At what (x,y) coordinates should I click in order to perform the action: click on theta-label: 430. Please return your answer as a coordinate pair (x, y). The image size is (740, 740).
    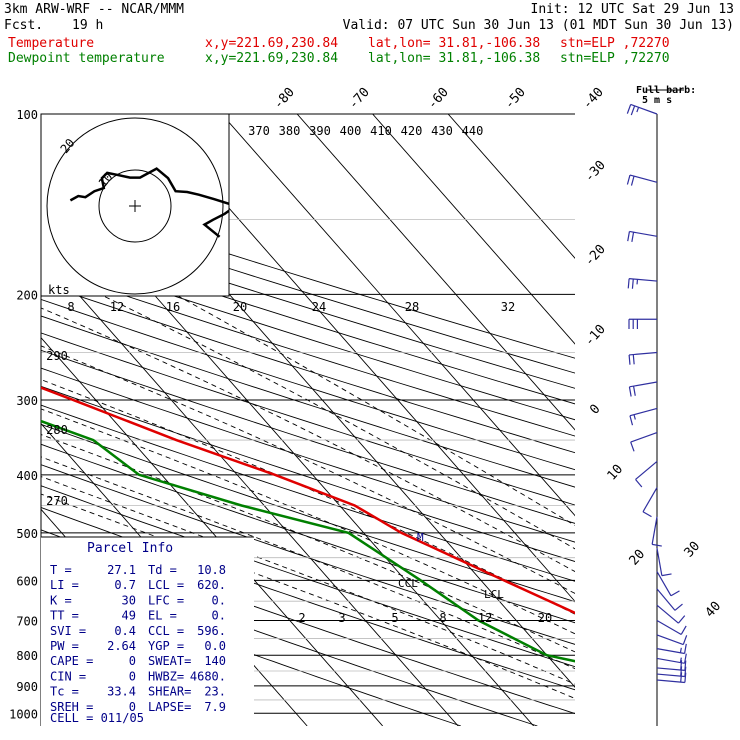
    Looking at the image, I should click on (442, 131).